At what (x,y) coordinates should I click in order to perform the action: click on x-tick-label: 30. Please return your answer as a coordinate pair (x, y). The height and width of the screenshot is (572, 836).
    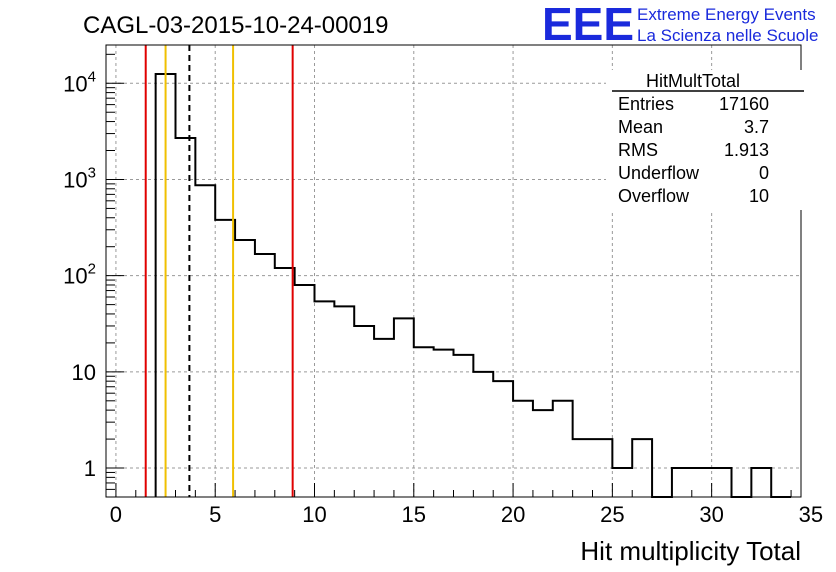
    Looking at the image, I should click on (711, 514).